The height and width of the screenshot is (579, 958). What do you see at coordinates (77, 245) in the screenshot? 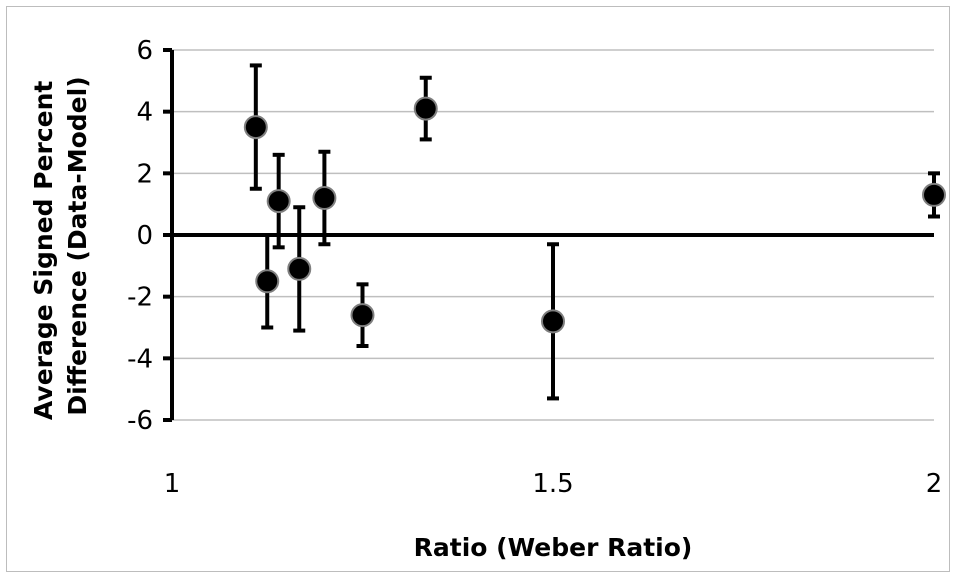
I see `y-axis-title-line-2: Difference (Data-Model)` at bounding box center [77, 245].